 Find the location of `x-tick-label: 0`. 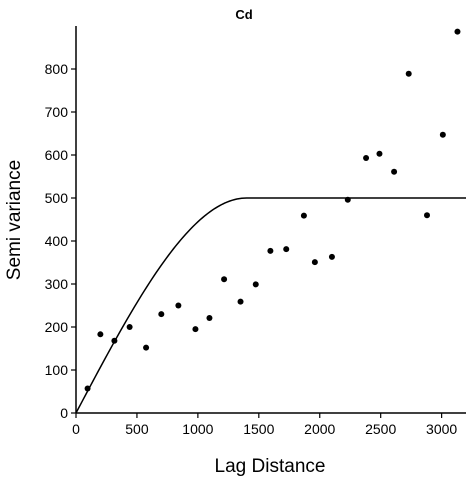

x-tick-label: 0 is located at coordinates (76, 429).